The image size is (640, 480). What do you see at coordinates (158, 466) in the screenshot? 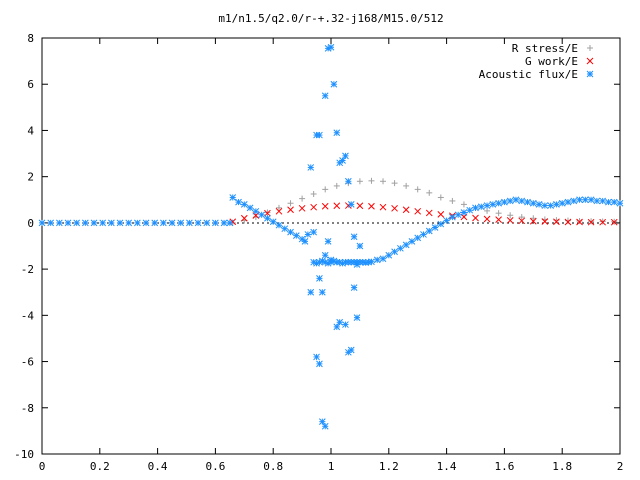
I see `x-tick-label: 0.4` at bounding box center [158, 466].